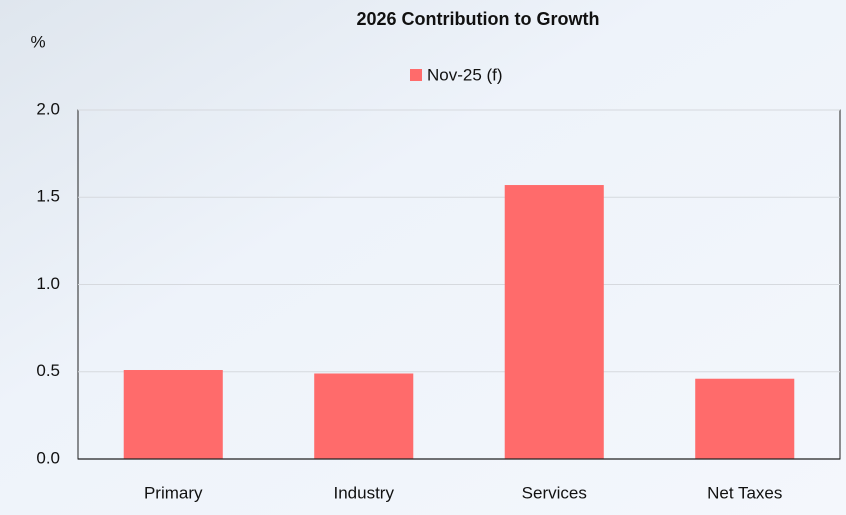 The height and width of the screenshot is (515, 846). I want to click on y-tick-label: 2.0, so click(48, 108).